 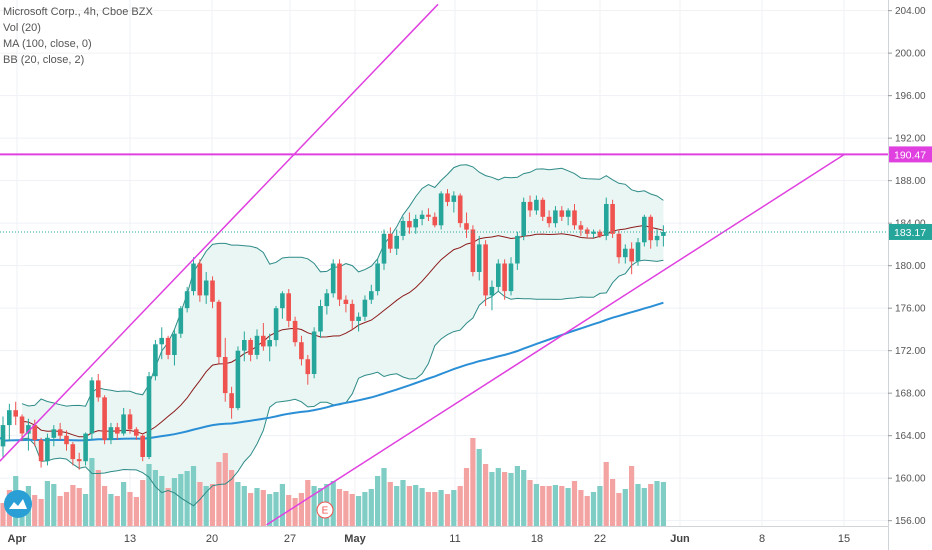 What do you see at coordinates (18, 504) in the screenshot?
I see `tradingview-logo-icon` at bounding box center [18, 504].